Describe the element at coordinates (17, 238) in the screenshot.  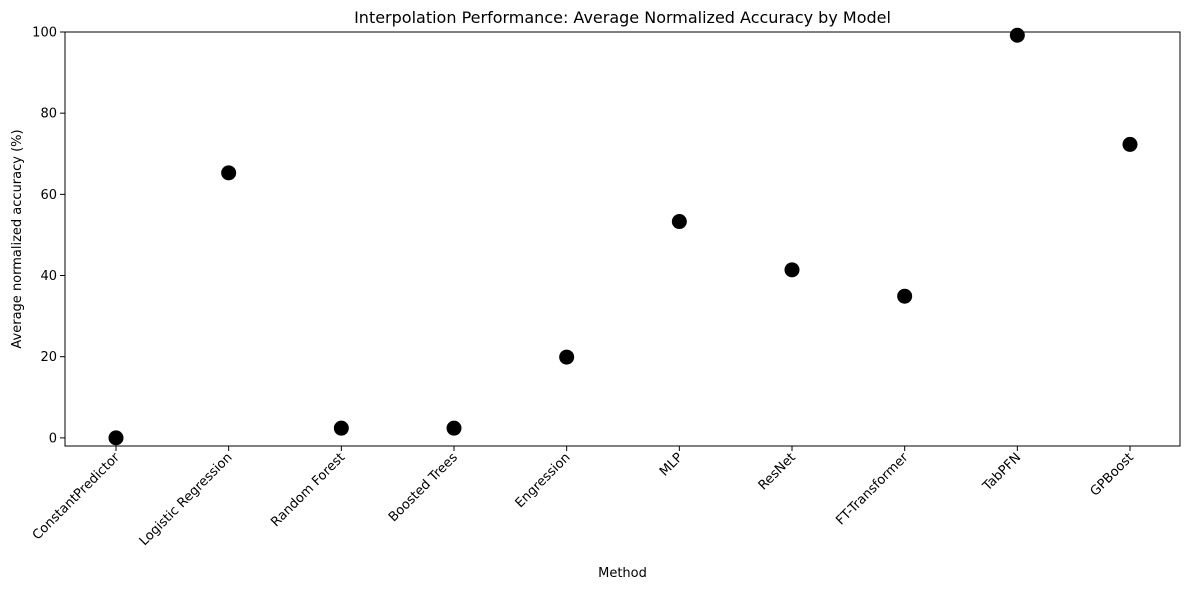
I see `y-axis-label: Average normalized accuracy (%)` at that location.